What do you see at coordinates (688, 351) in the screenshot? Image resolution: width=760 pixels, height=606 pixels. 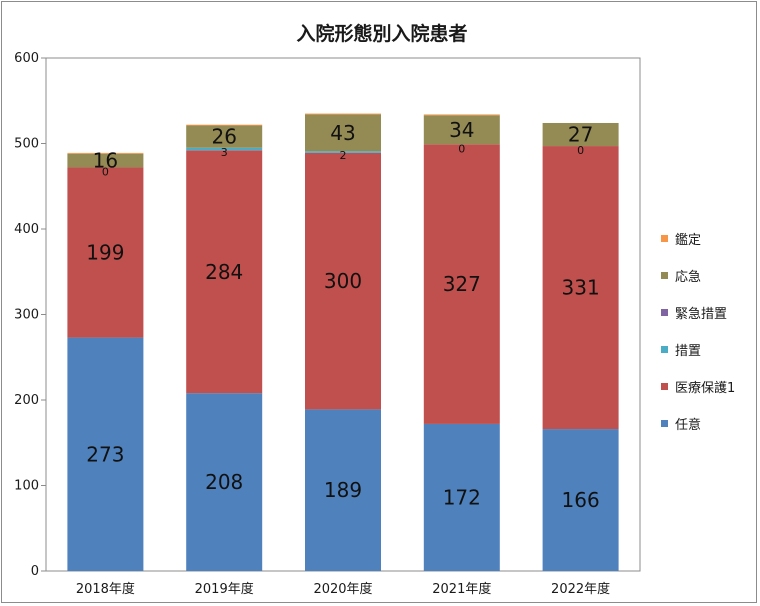 I see `legend-label: 措置` at bounding box center [688, 351].